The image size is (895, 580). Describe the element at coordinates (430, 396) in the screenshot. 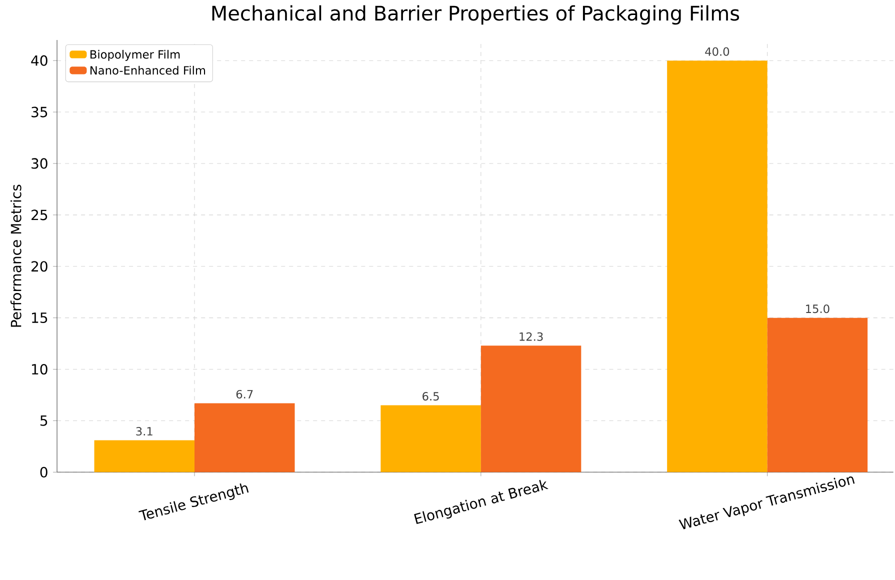

I see `data-label: 6.5` at that location.